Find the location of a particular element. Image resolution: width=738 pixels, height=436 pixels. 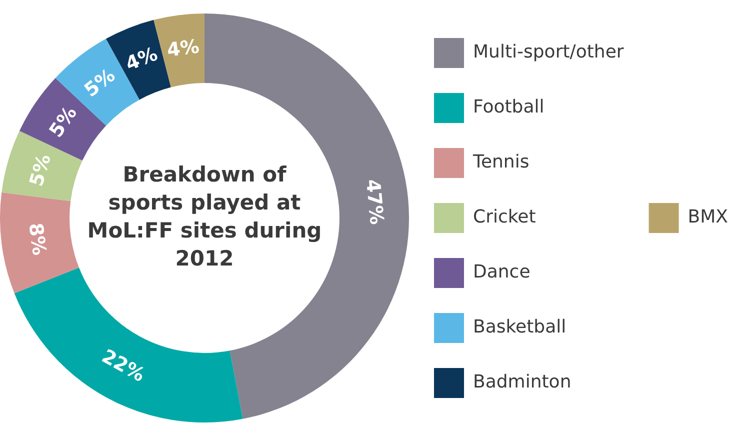

legend-label: Dance is located at coordinates (501, 272).